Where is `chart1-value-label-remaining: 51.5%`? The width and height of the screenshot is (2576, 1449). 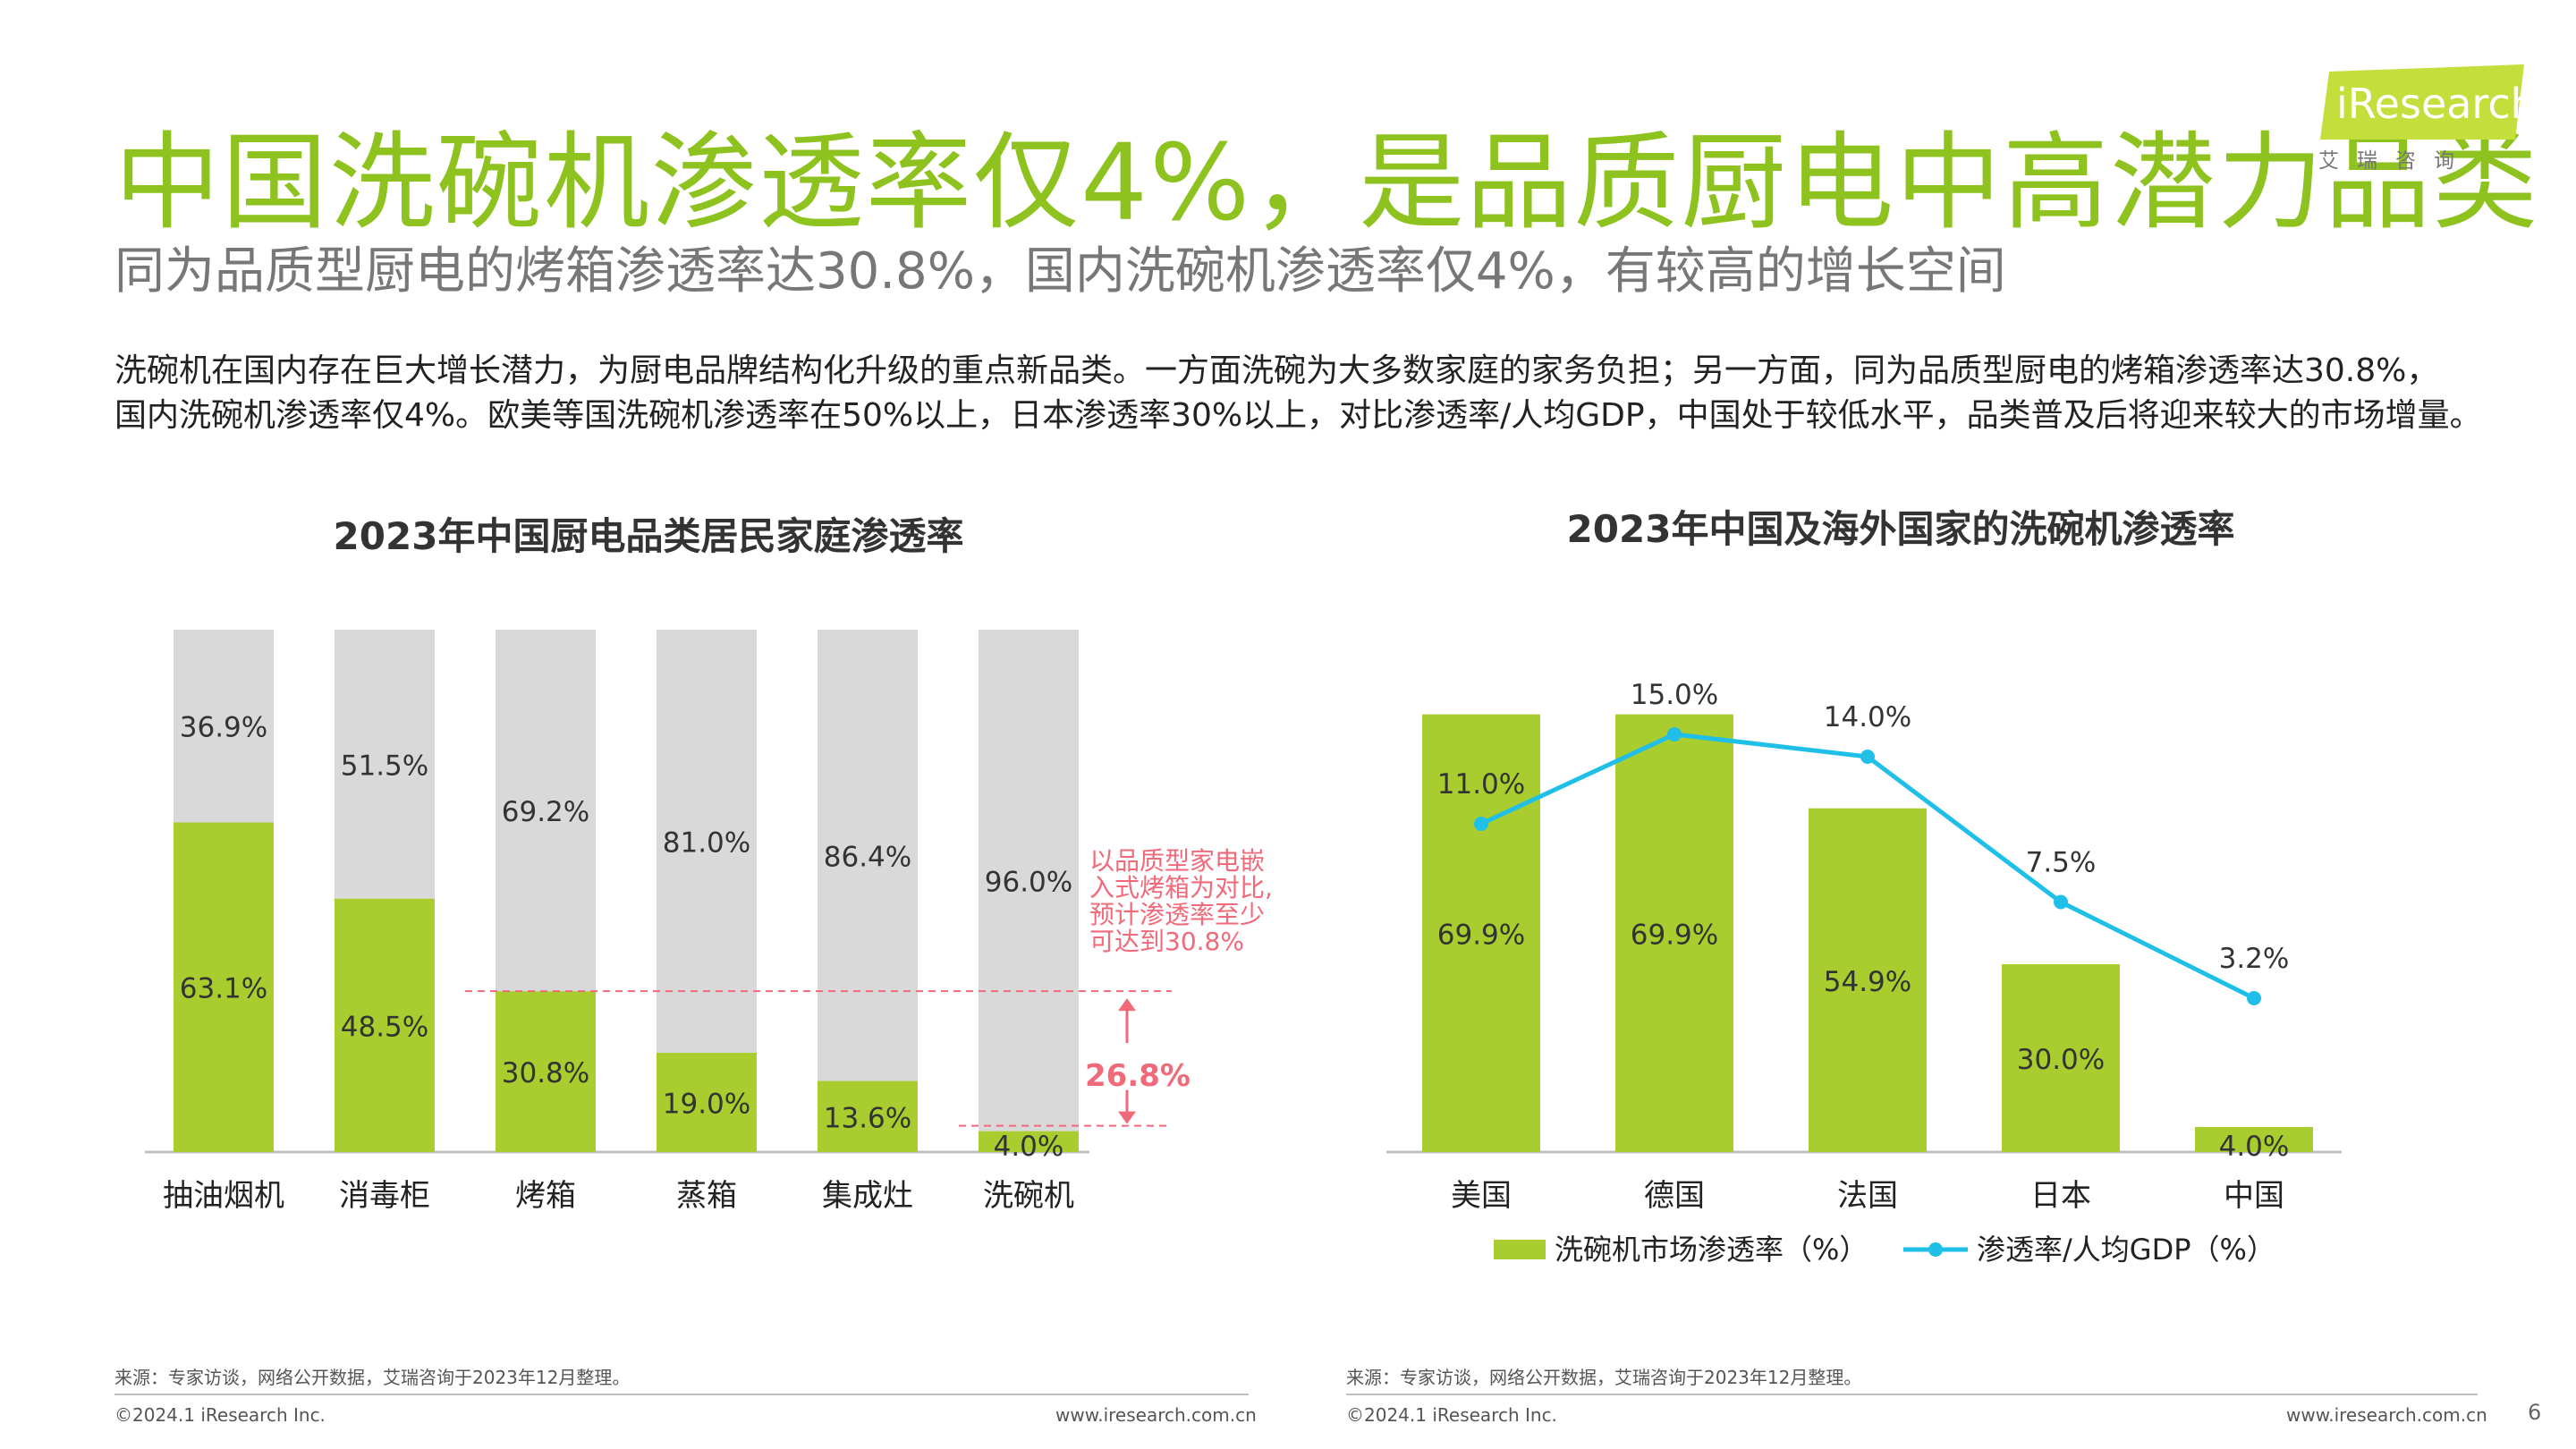
chart1-value-label-remaining: 51.5% is located at coordinates (384, 766).